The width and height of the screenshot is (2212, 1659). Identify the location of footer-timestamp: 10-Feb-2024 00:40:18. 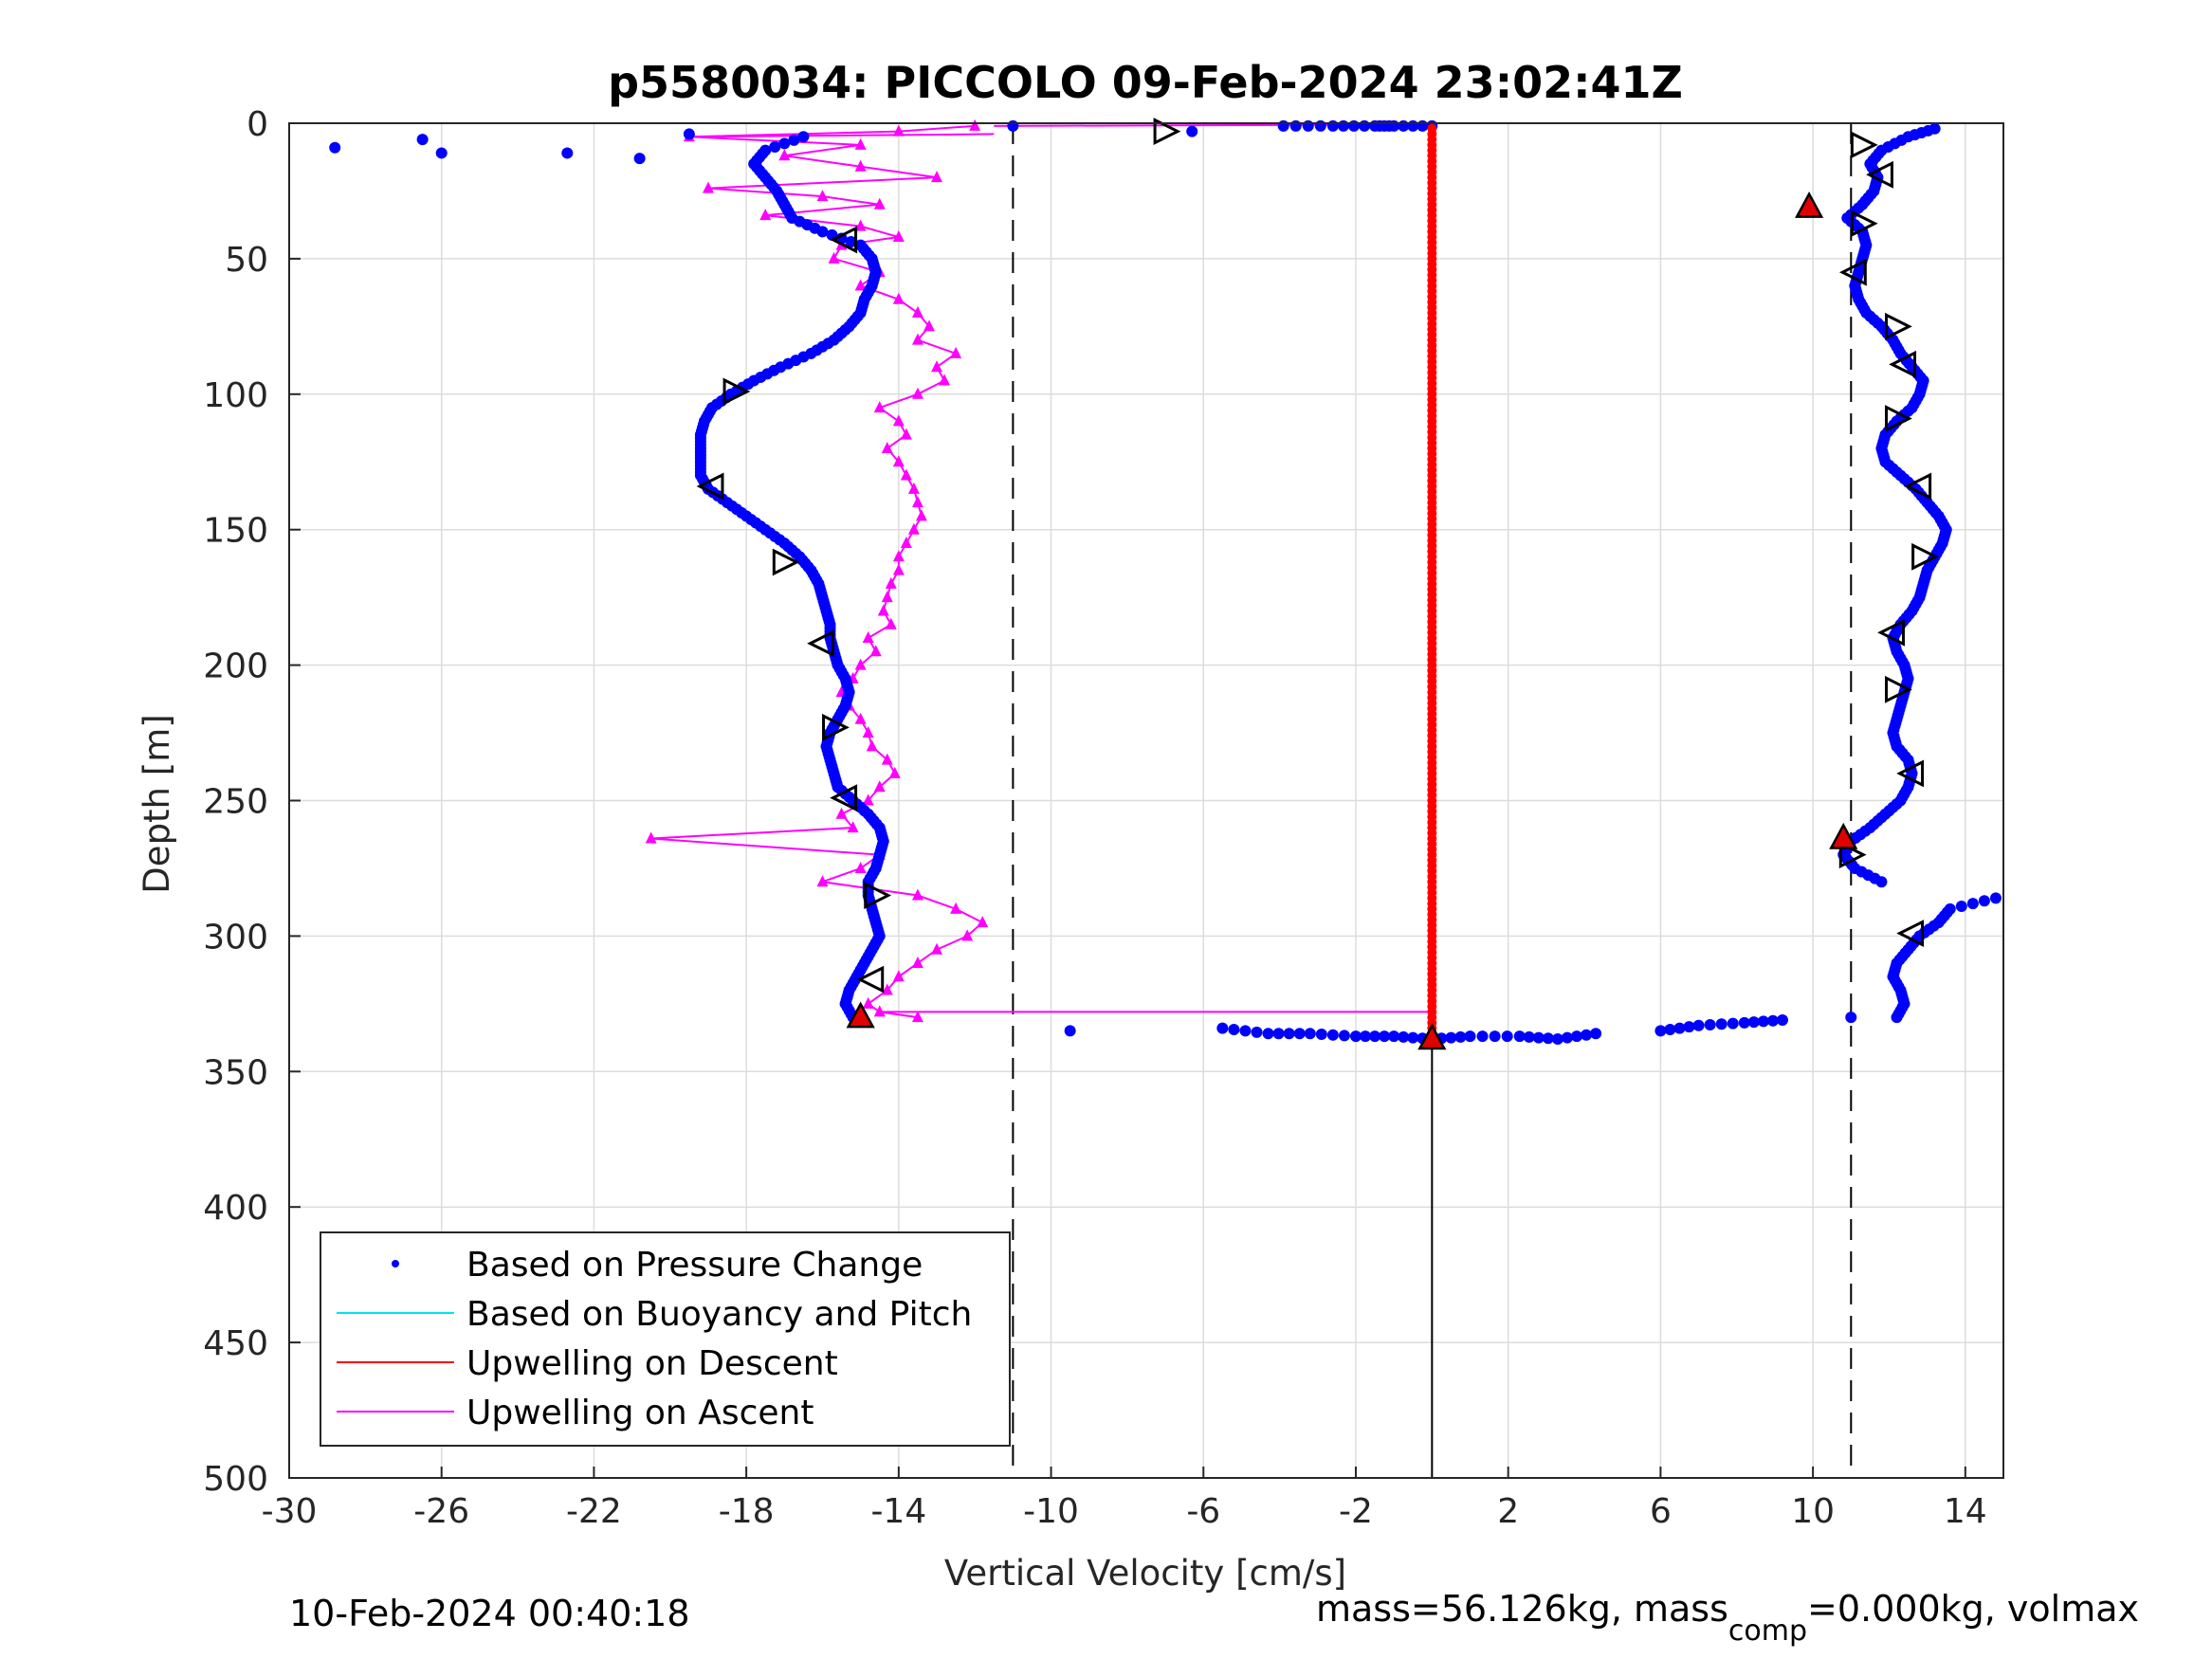
(489, 1613).